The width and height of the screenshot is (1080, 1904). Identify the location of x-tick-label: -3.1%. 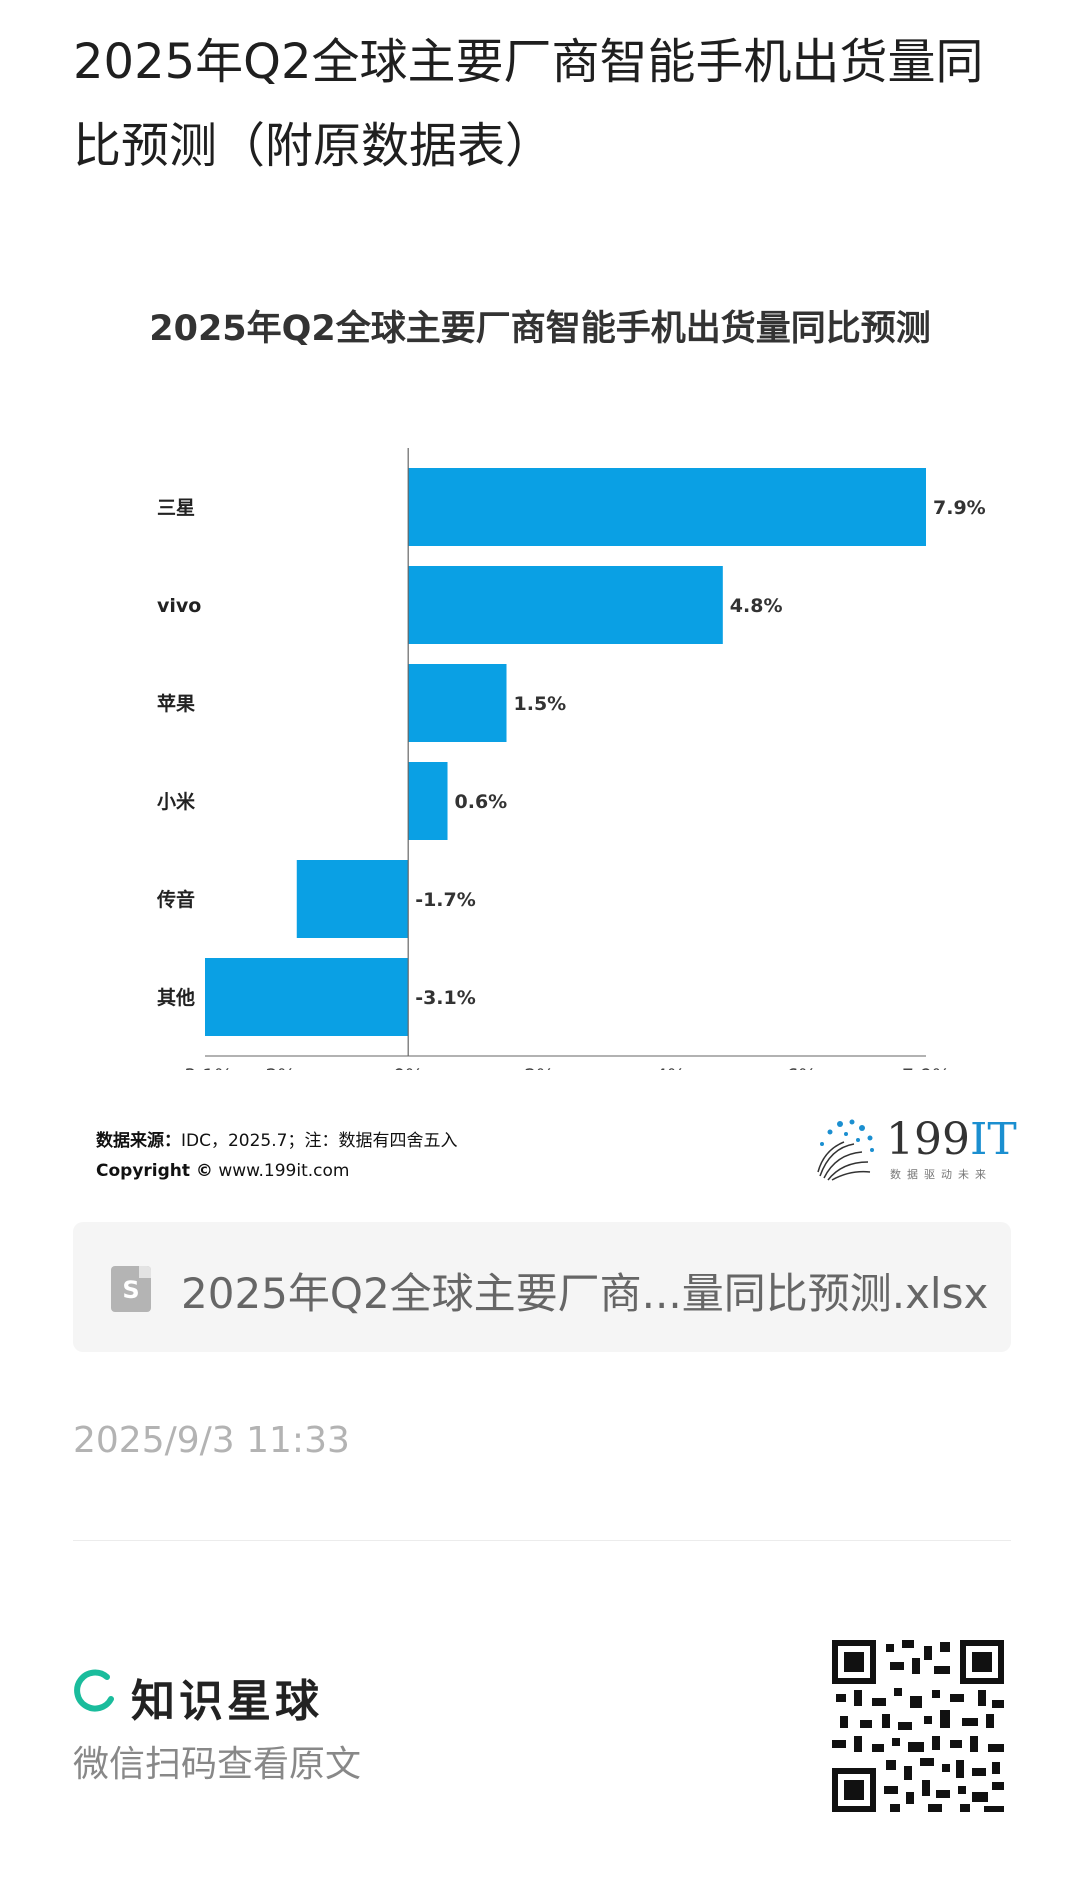
(204, 1067).